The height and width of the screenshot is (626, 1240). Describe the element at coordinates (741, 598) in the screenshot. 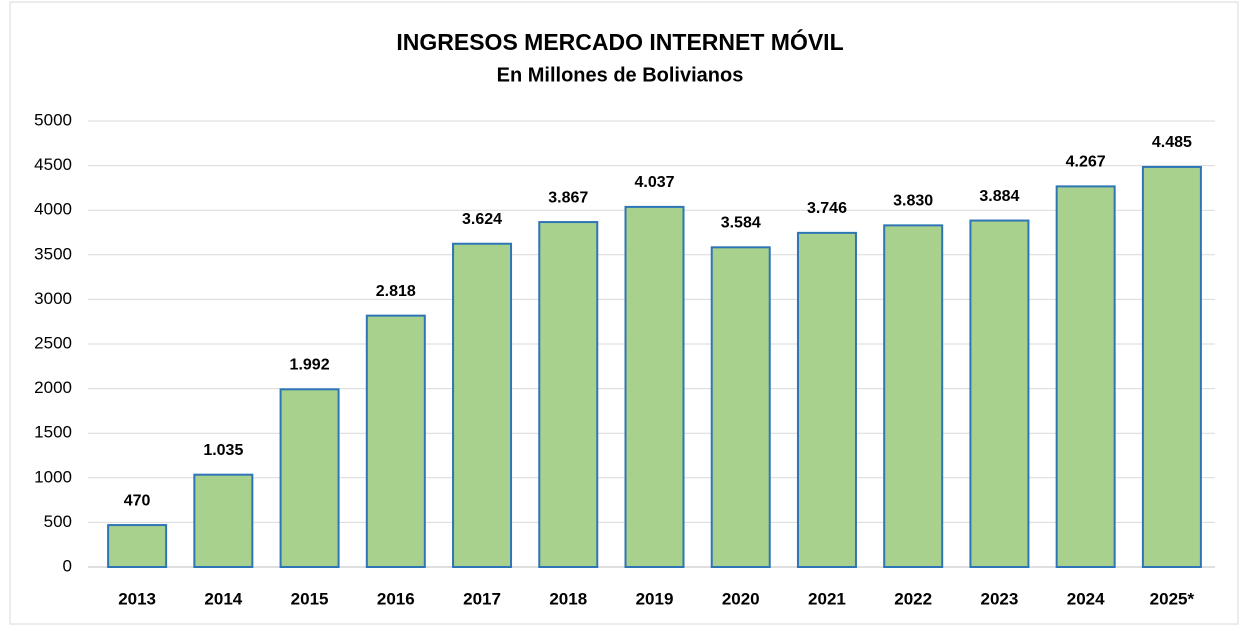

I see `x-tick-label: 2020` at that location.